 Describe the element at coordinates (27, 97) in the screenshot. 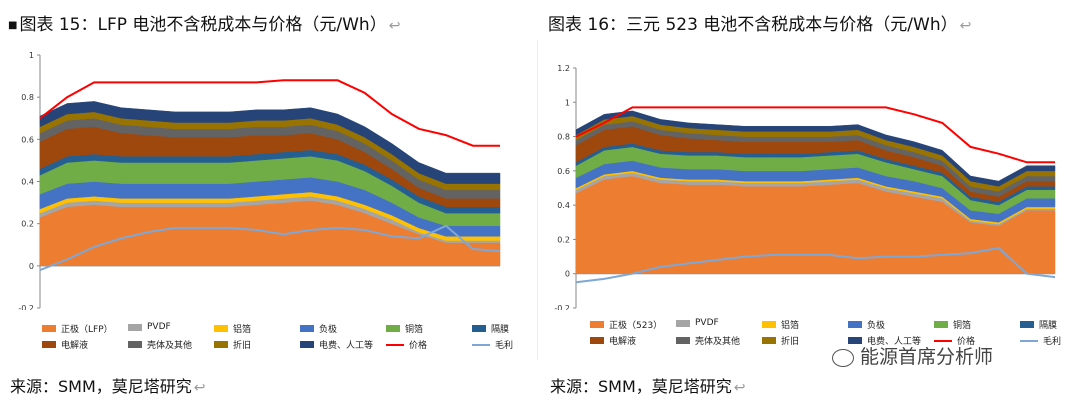

I see `y-tick-label: 0.8` at that location.